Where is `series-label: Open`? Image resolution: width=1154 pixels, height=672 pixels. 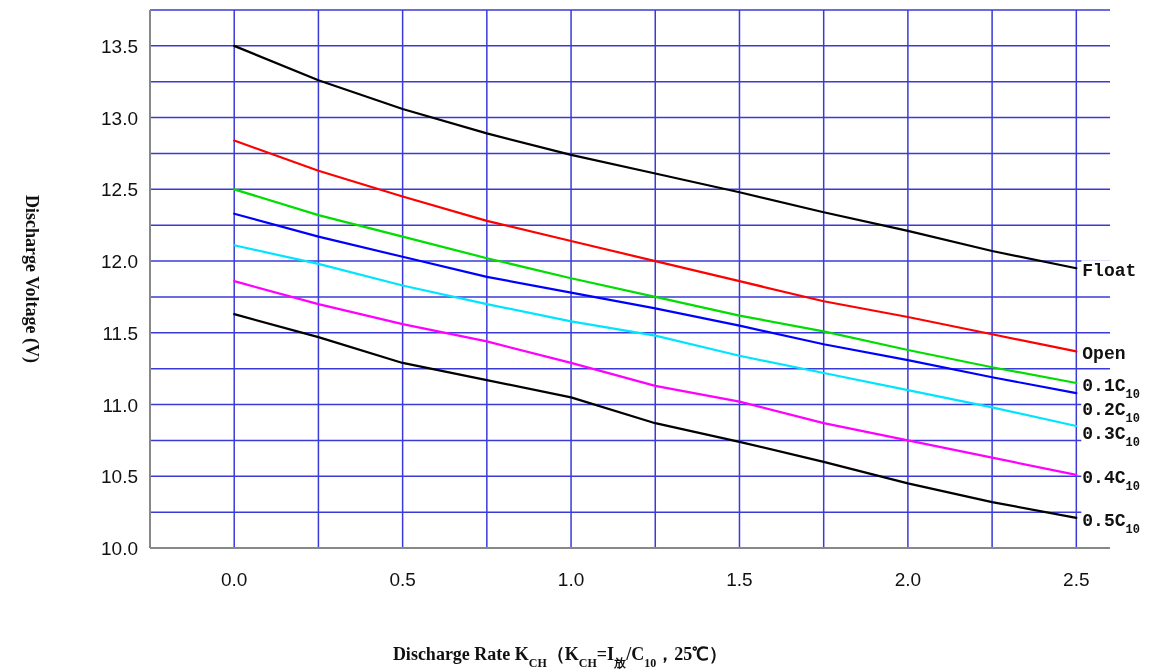 series-label: Open is located at coordinates (1104, 354).